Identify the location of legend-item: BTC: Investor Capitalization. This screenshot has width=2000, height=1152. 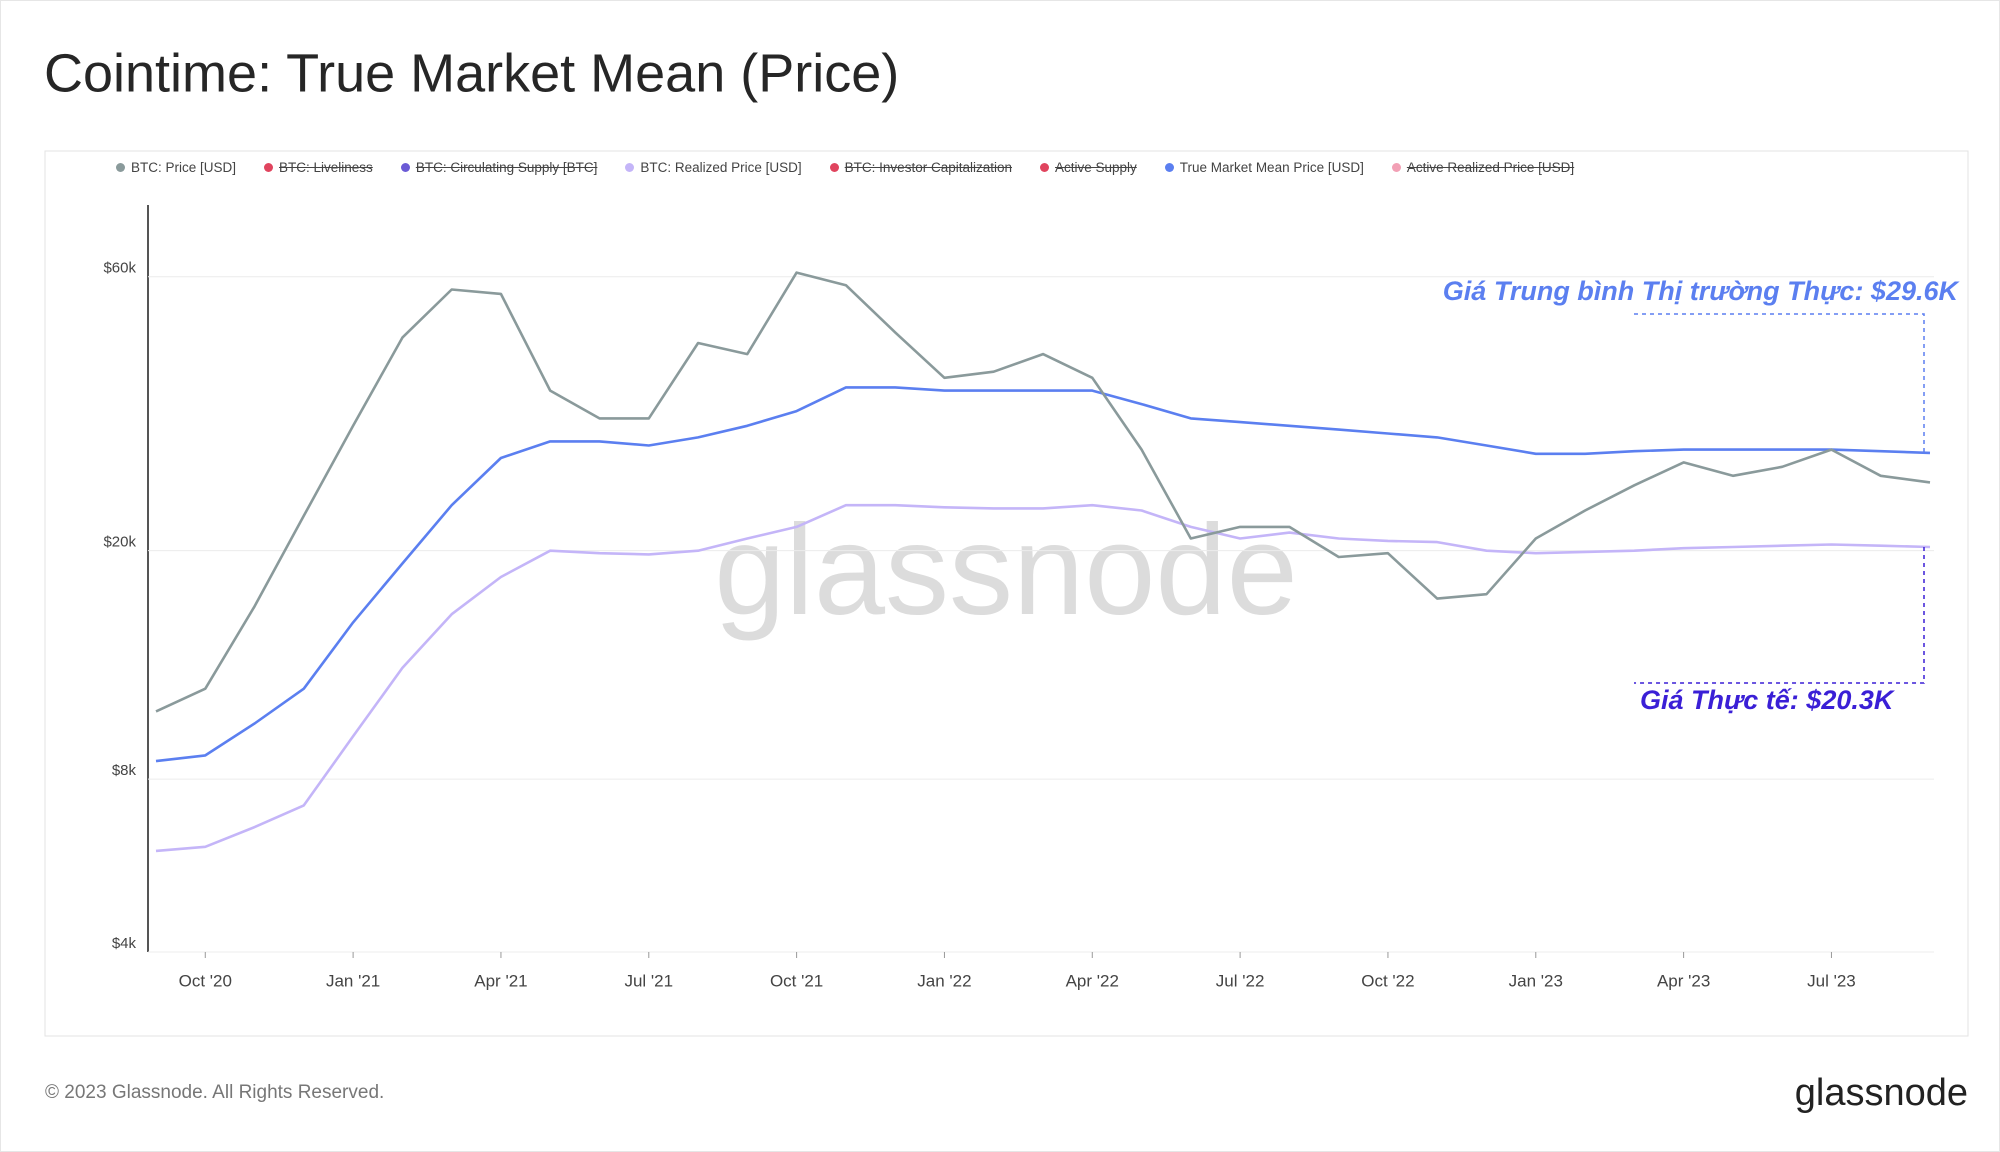
(920, 167).